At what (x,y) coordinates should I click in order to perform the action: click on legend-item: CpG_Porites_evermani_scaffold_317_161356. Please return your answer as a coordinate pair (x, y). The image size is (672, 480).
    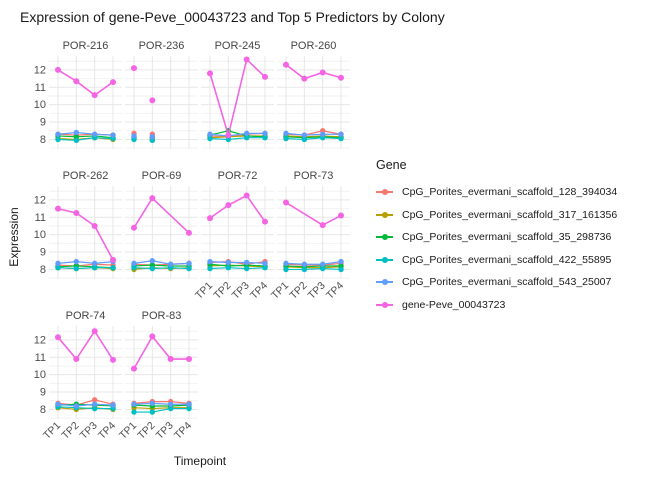
    Looking at the image, I should click on (496, 215).